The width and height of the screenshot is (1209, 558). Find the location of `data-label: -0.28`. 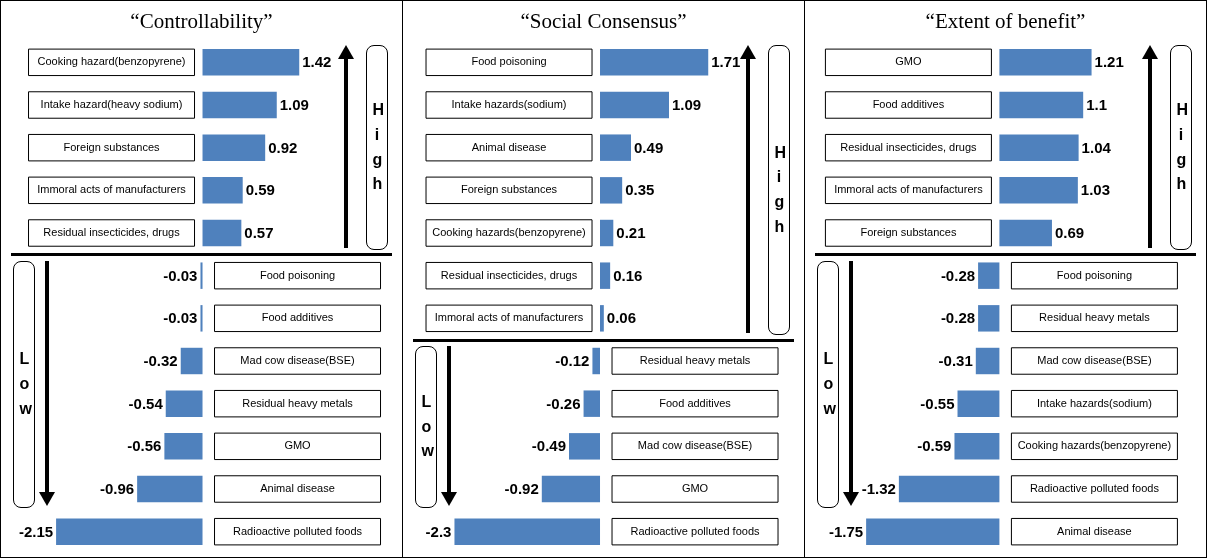

data-label: -0.28 is located at coordinates (958, 318).